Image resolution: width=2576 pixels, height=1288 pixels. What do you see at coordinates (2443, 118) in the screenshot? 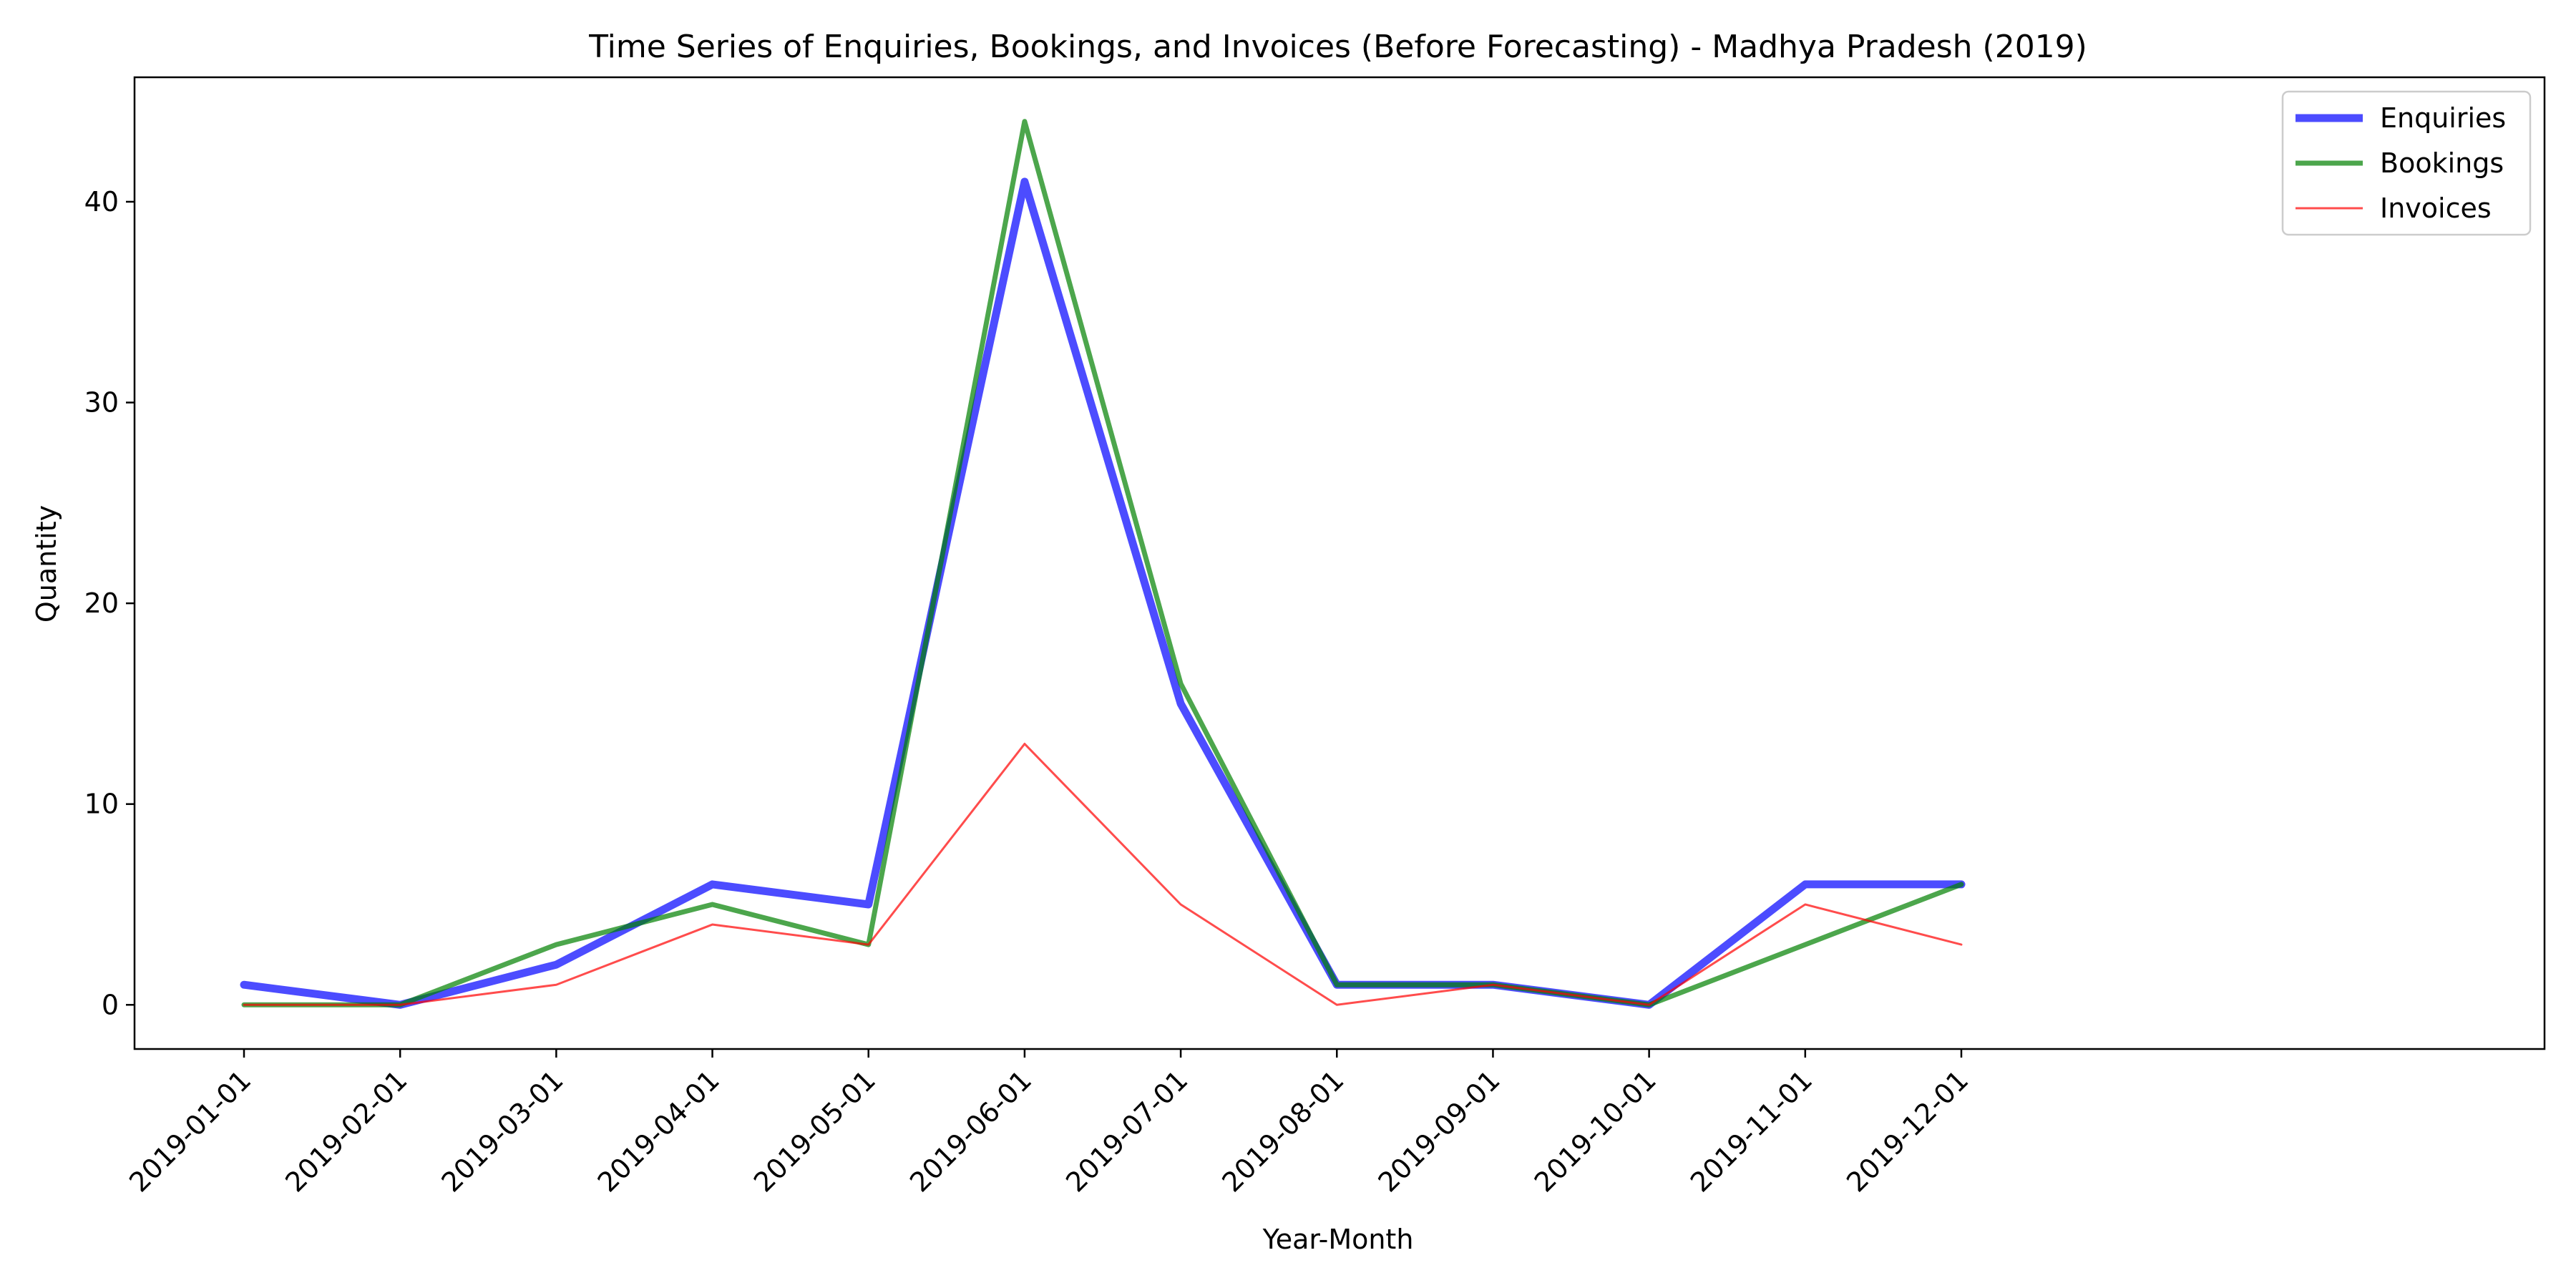
I see `legend-label-enquiries: Enquiries` at bounding box center [2443, 118].